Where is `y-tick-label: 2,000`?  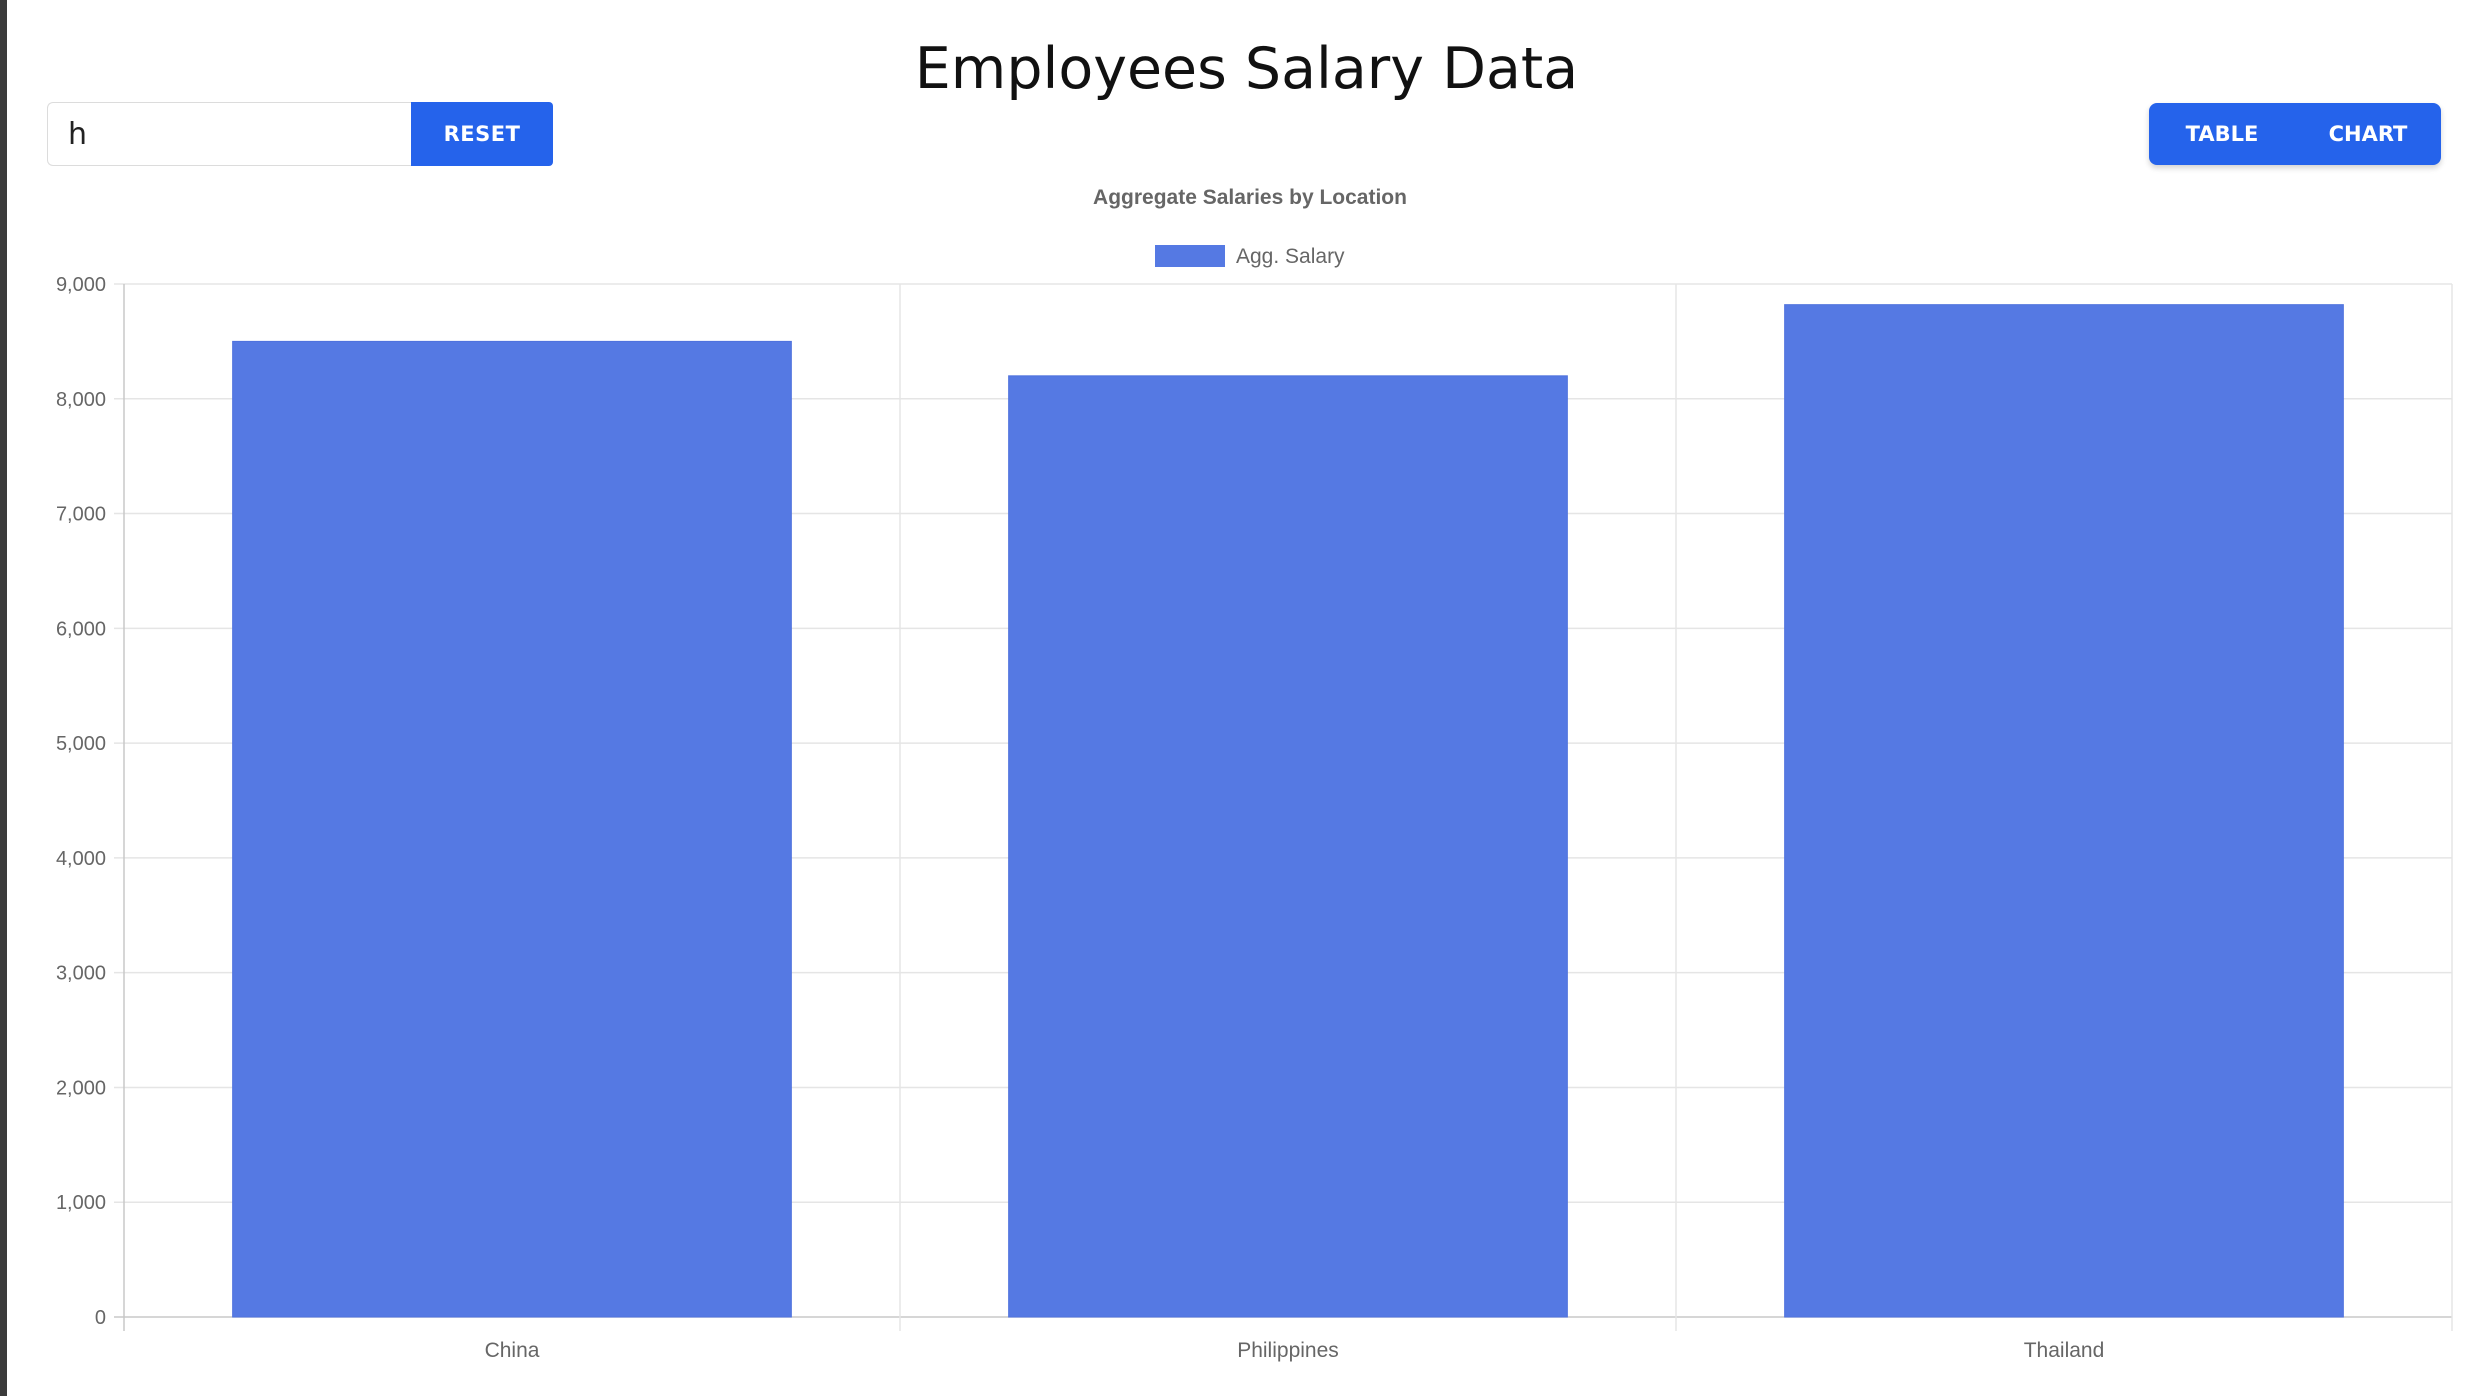
y-tick-label: 2,000 is located at coordinates (81, 1088).